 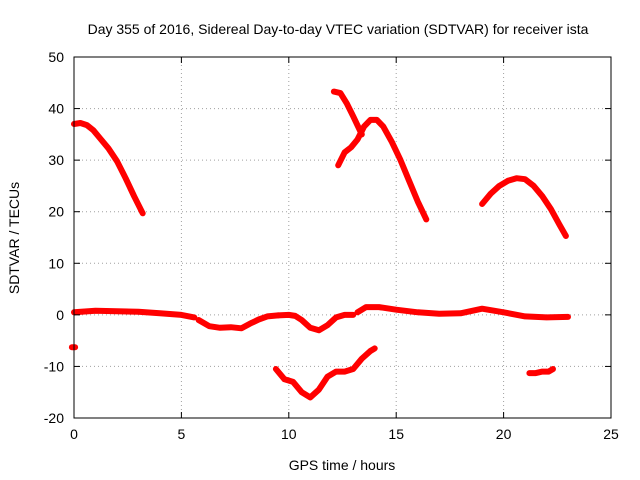 I want to click on y-tick-label: 40, so click(x=56, y=109).